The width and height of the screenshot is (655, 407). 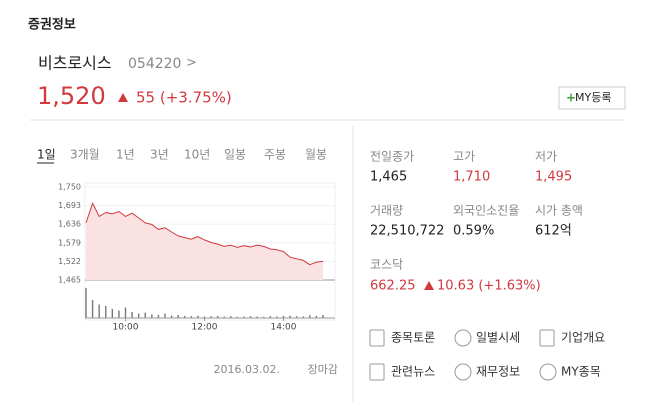 I want to click on stat-label: 전일종가, so click(x=392, y=157).